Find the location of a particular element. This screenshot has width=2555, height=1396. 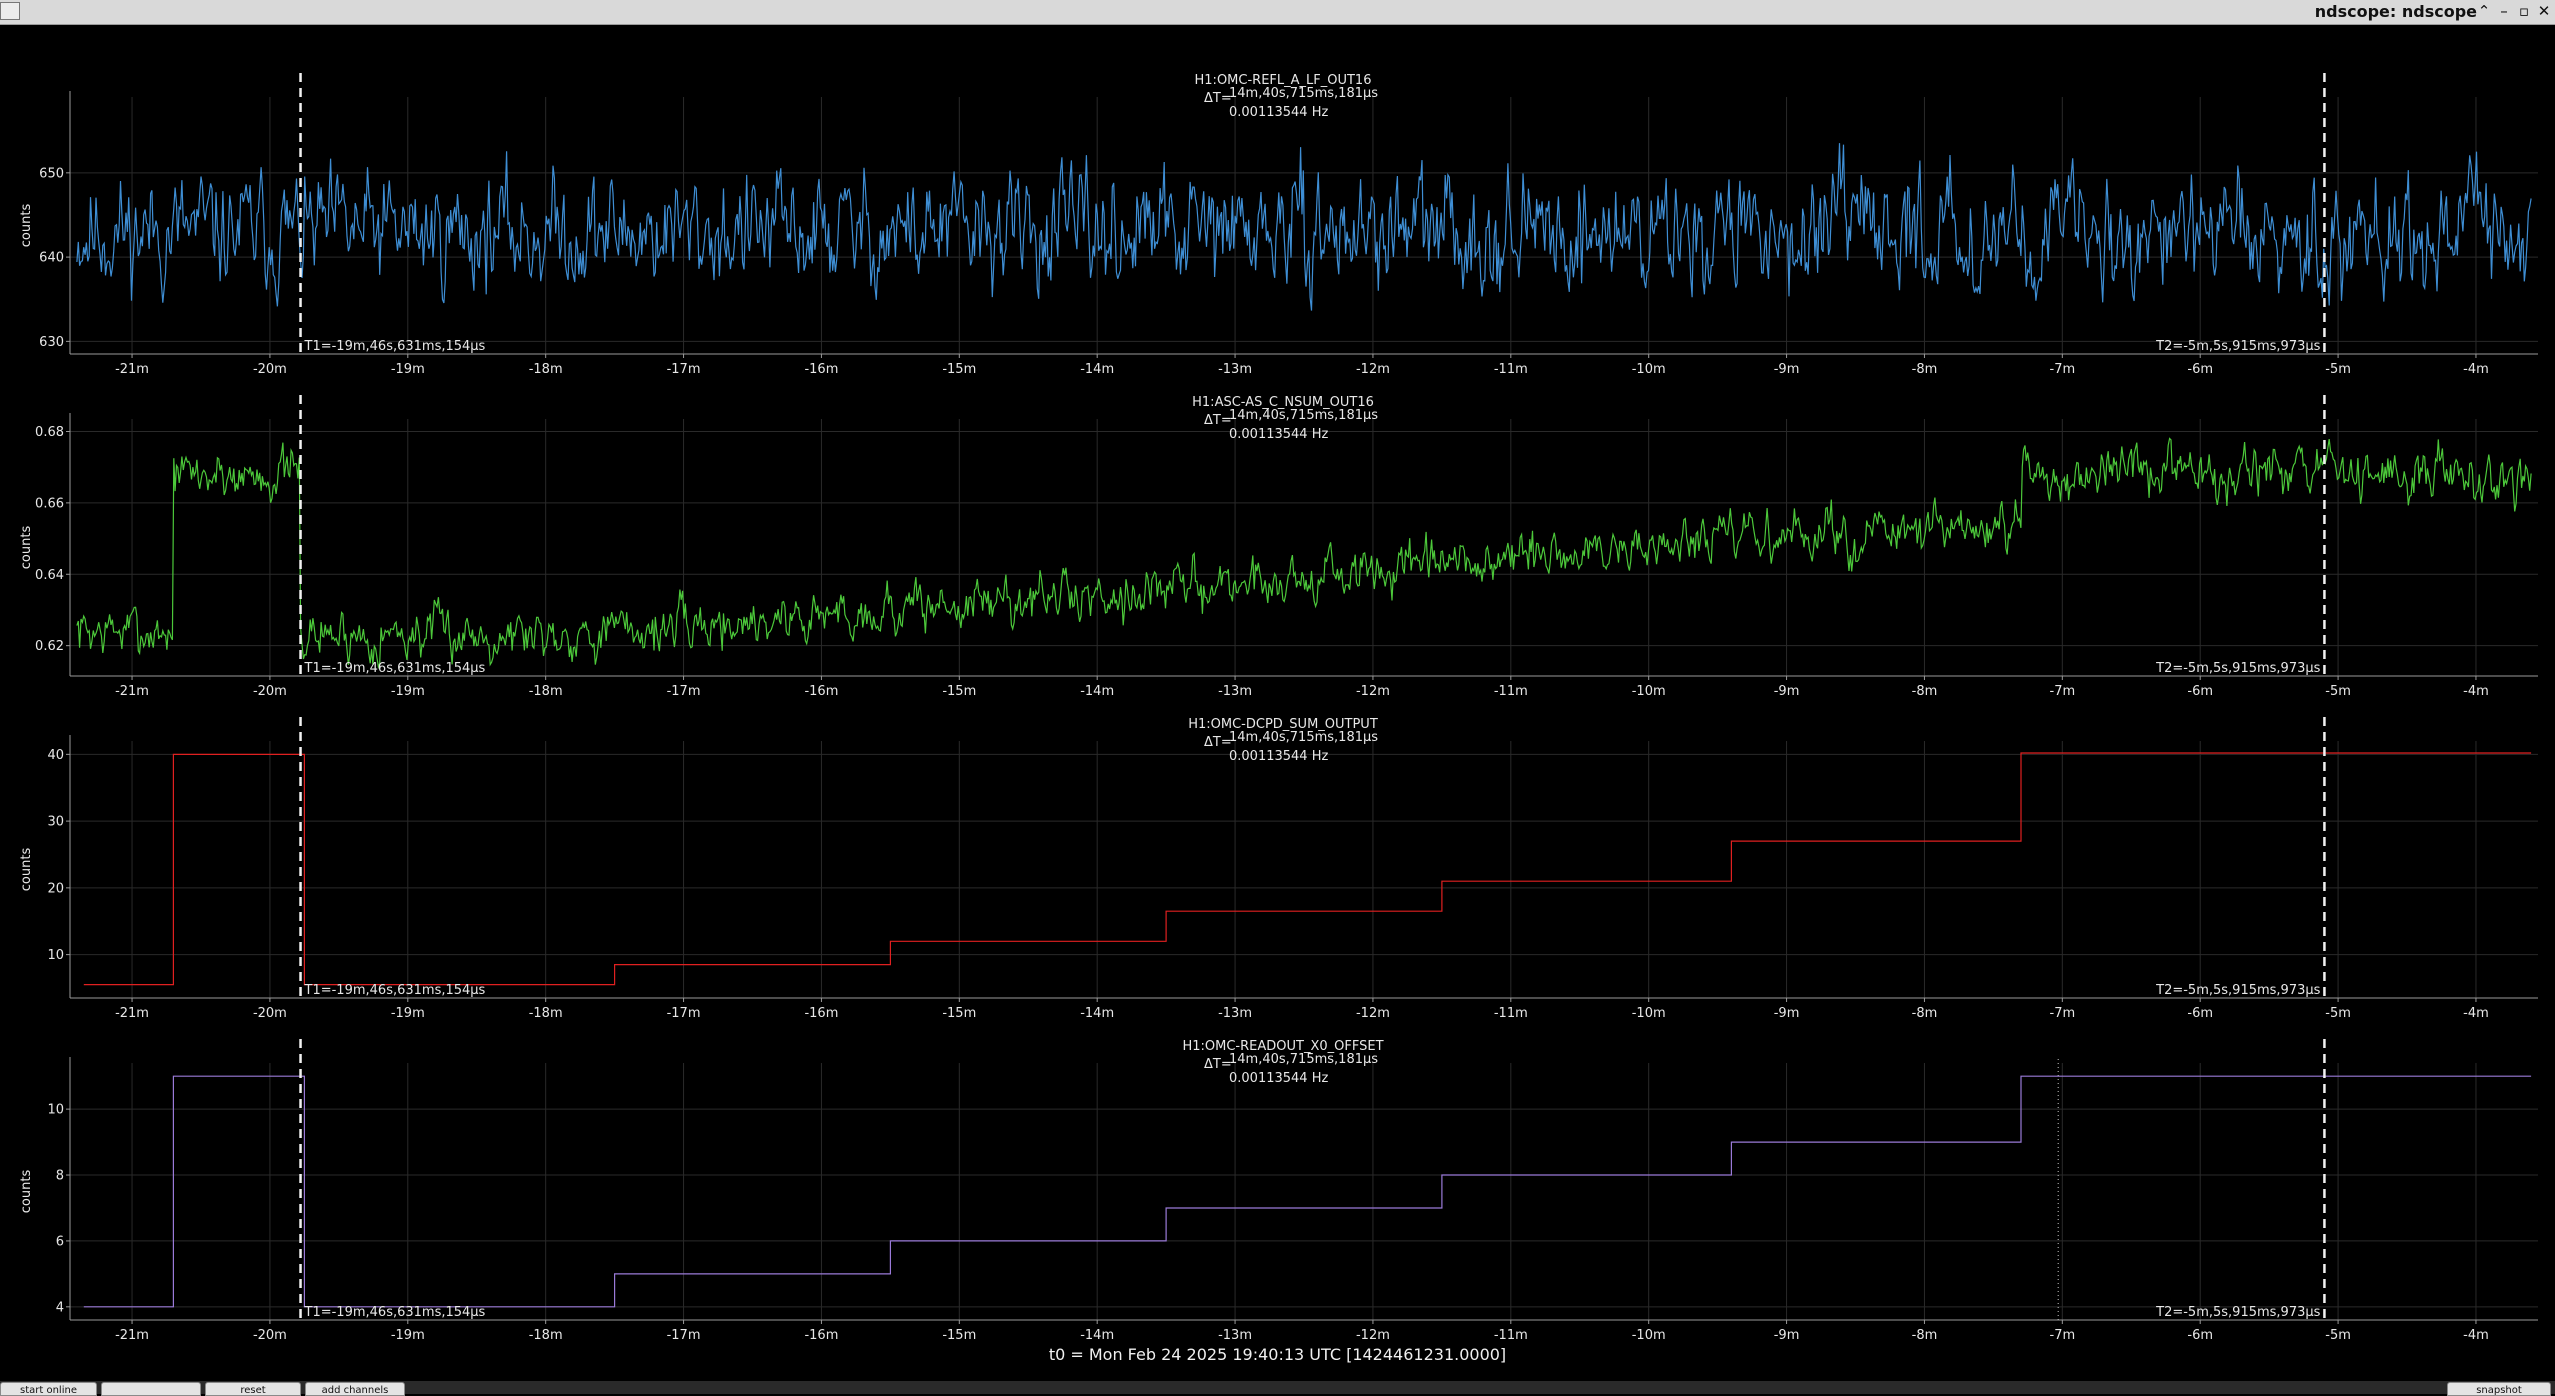

window-titlebar: ndscope: ndscope ⌃ – ▫ ✕ is located at coordinates (1277, 12).